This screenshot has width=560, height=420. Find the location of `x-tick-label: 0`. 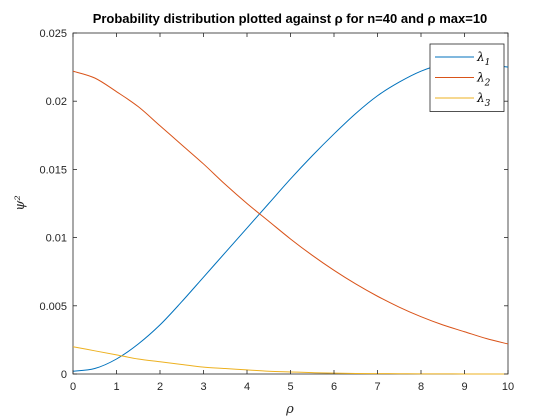

x-tick-label: 0 is located at coordinates (73, 387).